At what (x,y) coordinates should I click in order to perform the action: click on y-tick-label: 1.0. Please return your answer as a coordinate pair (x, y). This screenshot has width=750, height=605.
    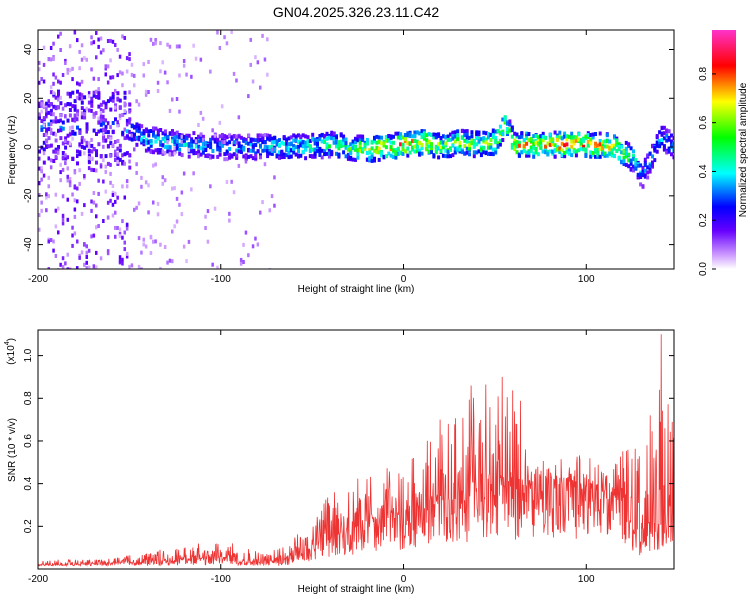
    Looking at the image, I should click on (28, 355).